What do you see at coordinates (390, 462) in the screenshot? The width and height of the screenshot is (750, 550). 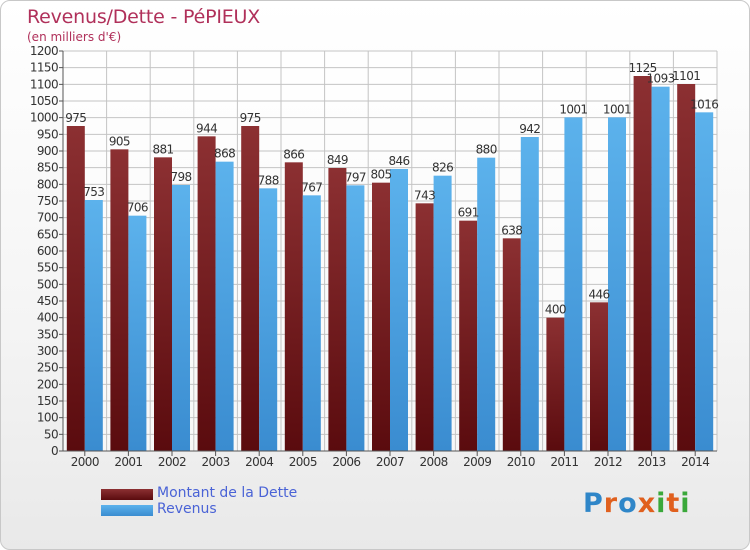 I see `x-tick-label: 2007` at bounding box center [390, 462].